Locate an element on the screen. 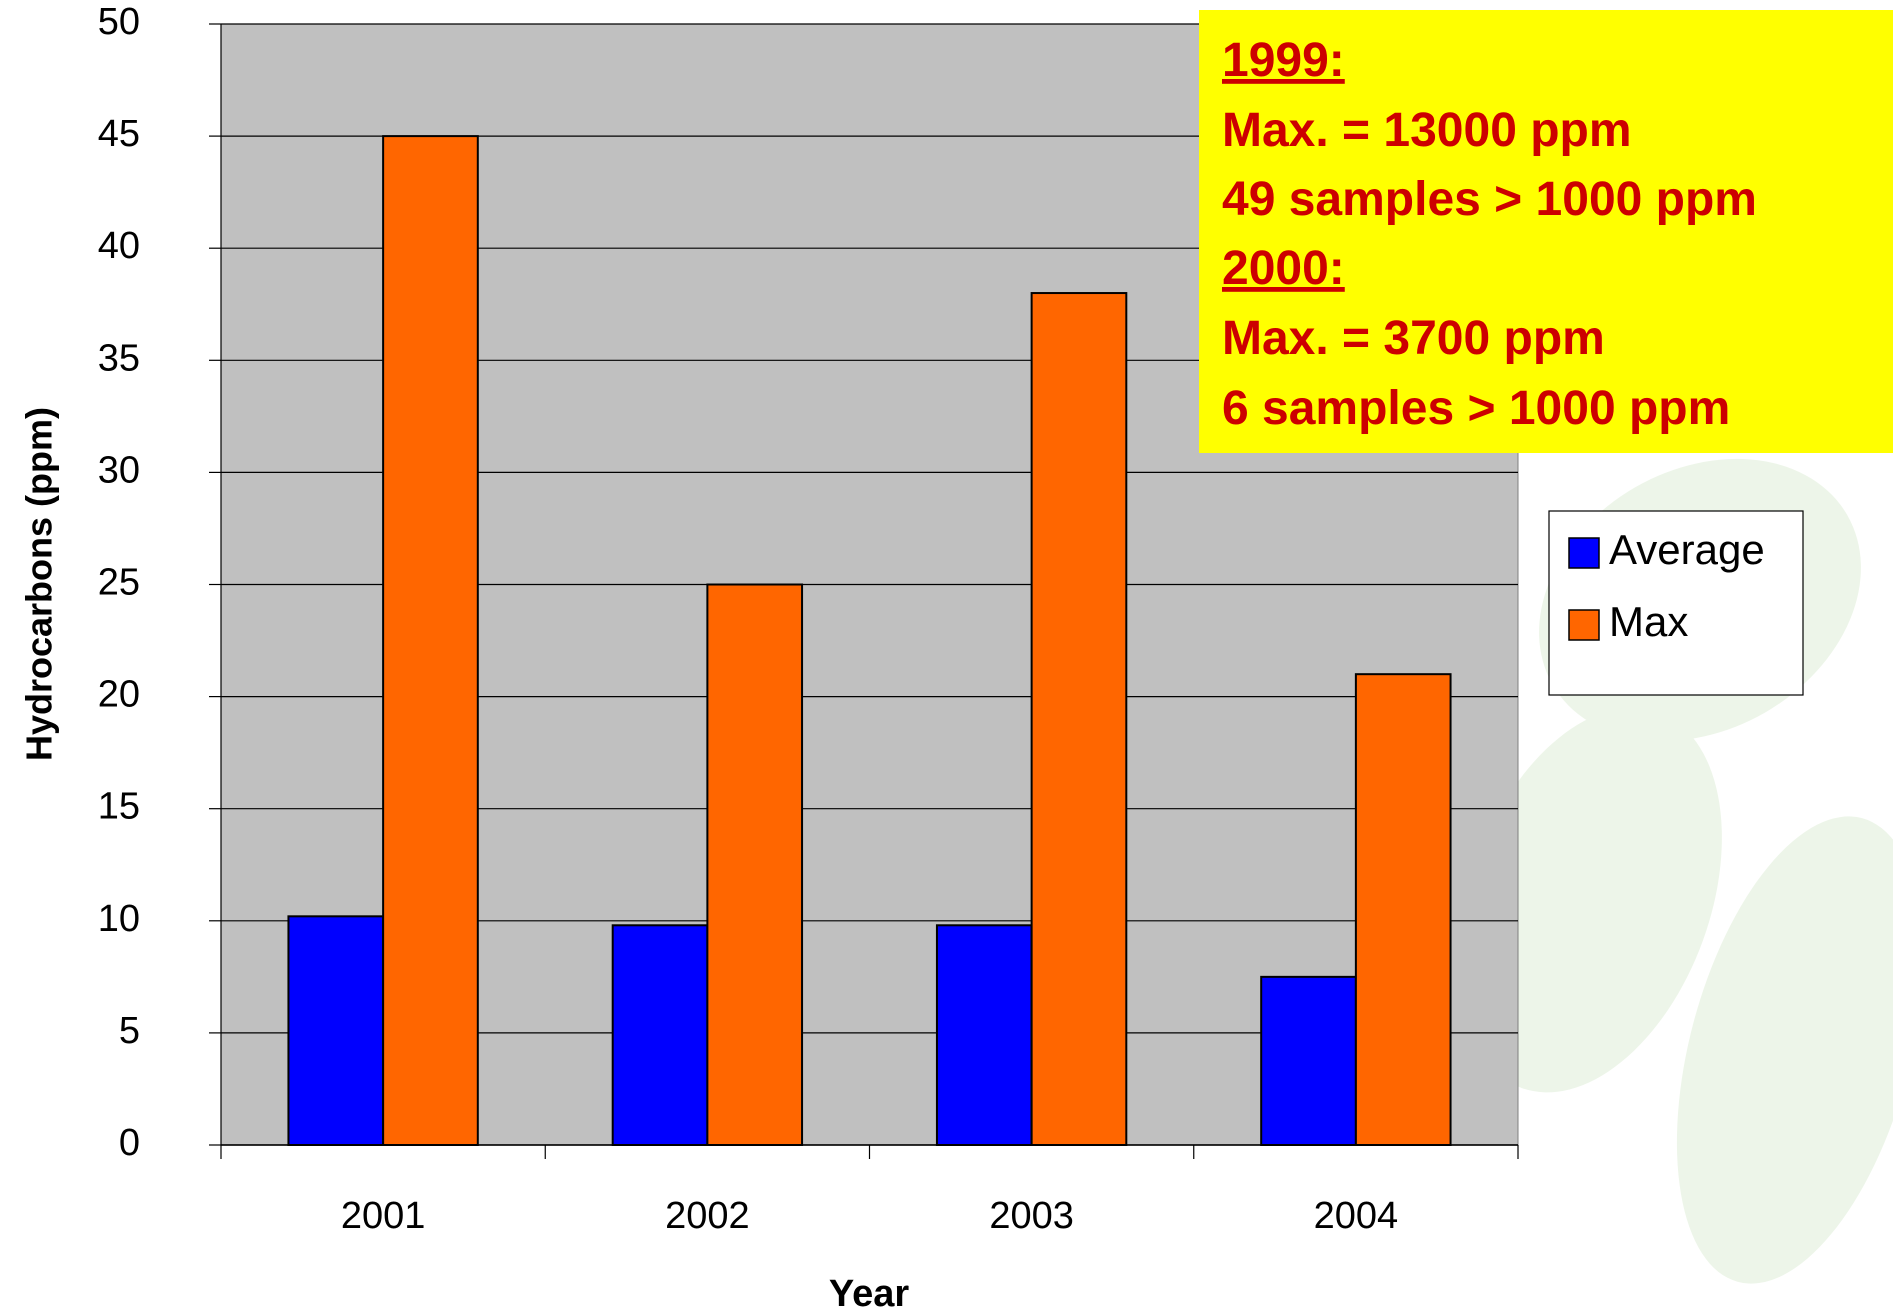 Image resolution: width=1893 pixels, height=1315 pixels. y-tick-label: 30 is located at coordinates (119, 470).